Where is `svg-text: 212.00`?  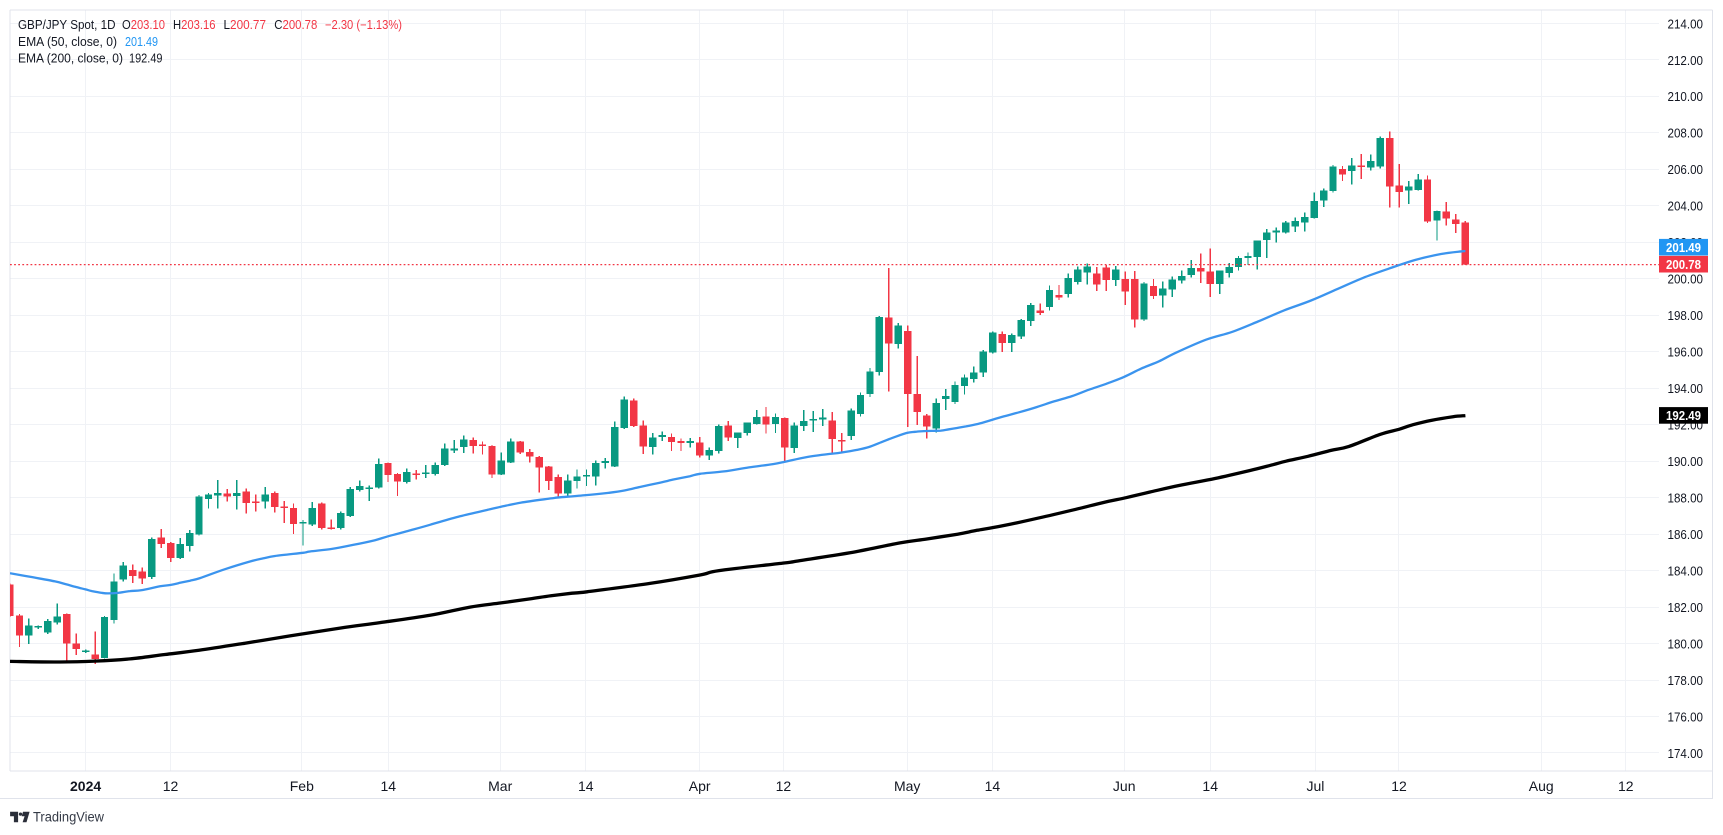 svg-text: 212.00 is located at coordinates (1686, 60).